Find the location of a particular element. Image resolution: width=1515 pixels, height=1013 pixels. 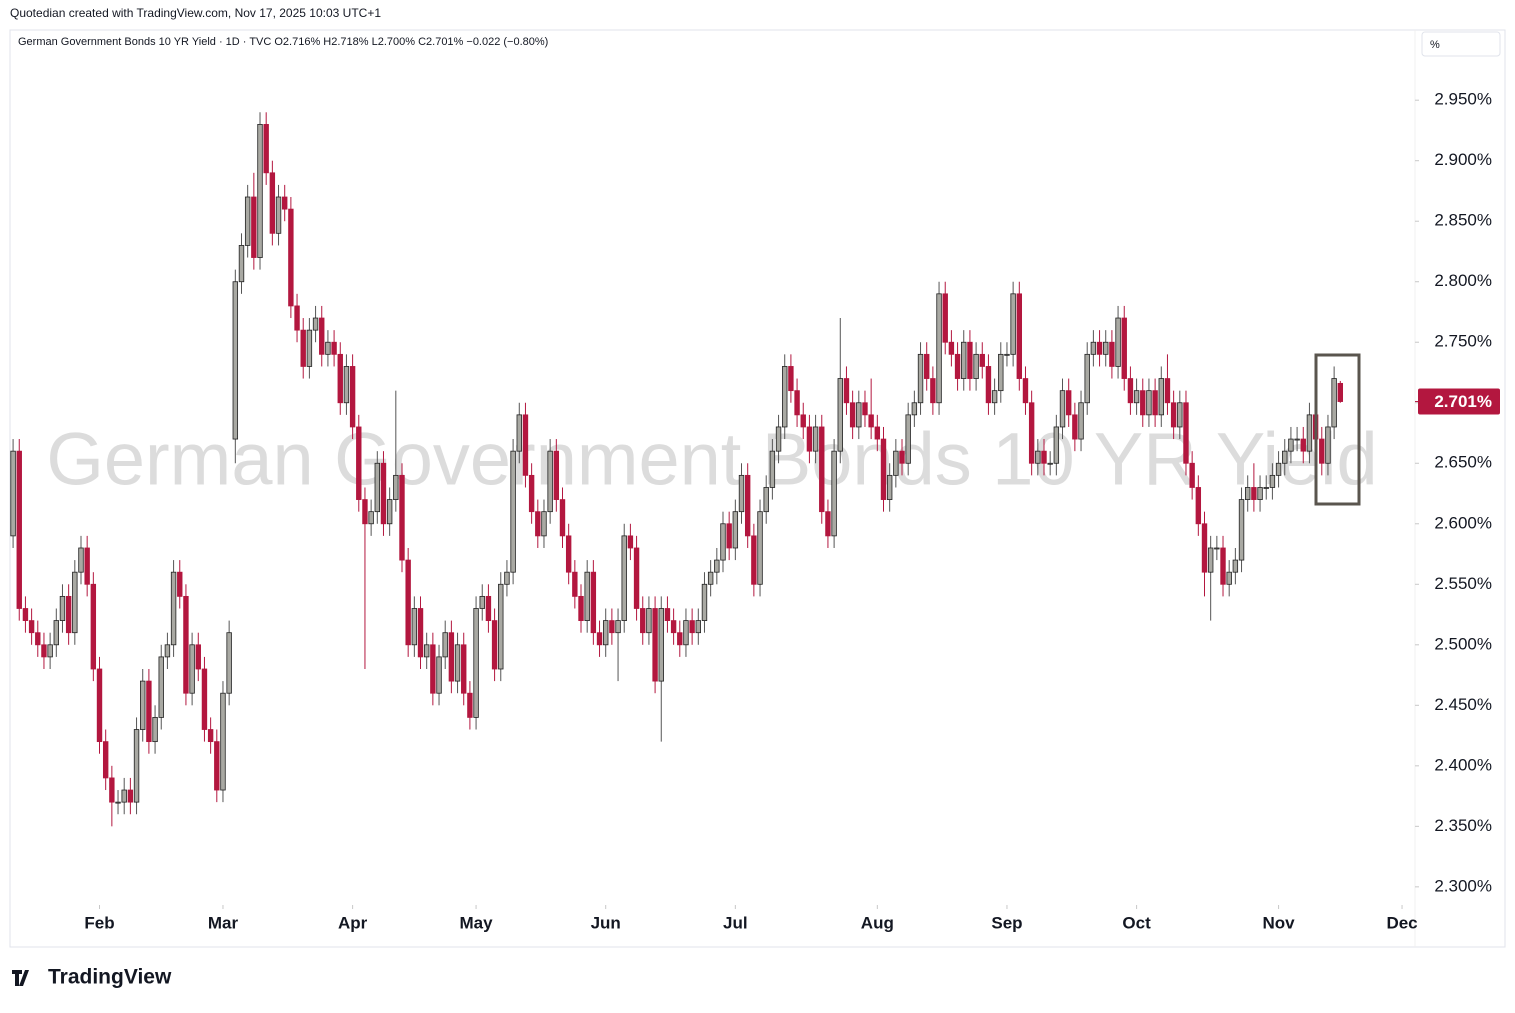

y-tick-label: 2.400% is located at coordinates (1463, 764).